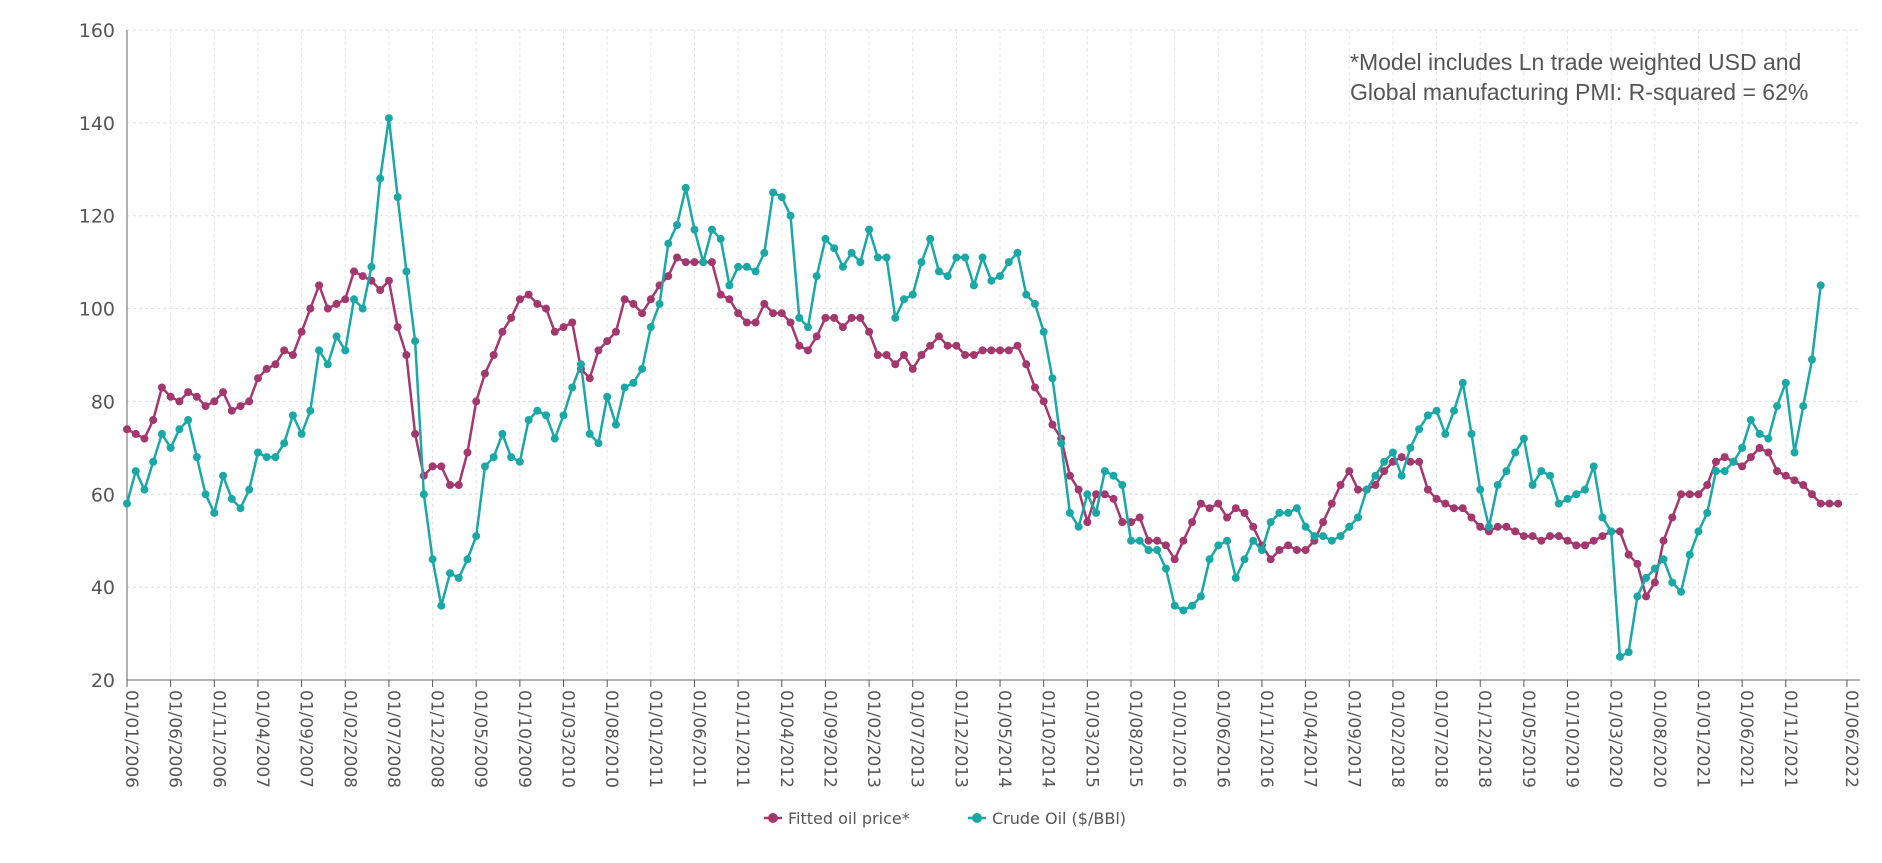 The image size is (1882, 863). Describe the element at coordinates (1484, 739) in the screenshot. I see `x-tick-label: 01/12/2018` at that location.